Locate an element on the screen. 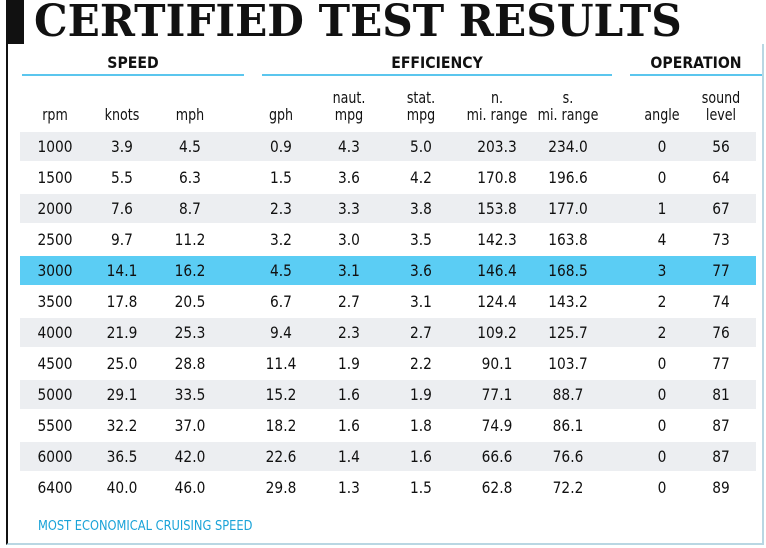 Image resolution: width=766 pixels, height=548 pixels. cell-rpm: 4500 is located at coordinates (55, 363).